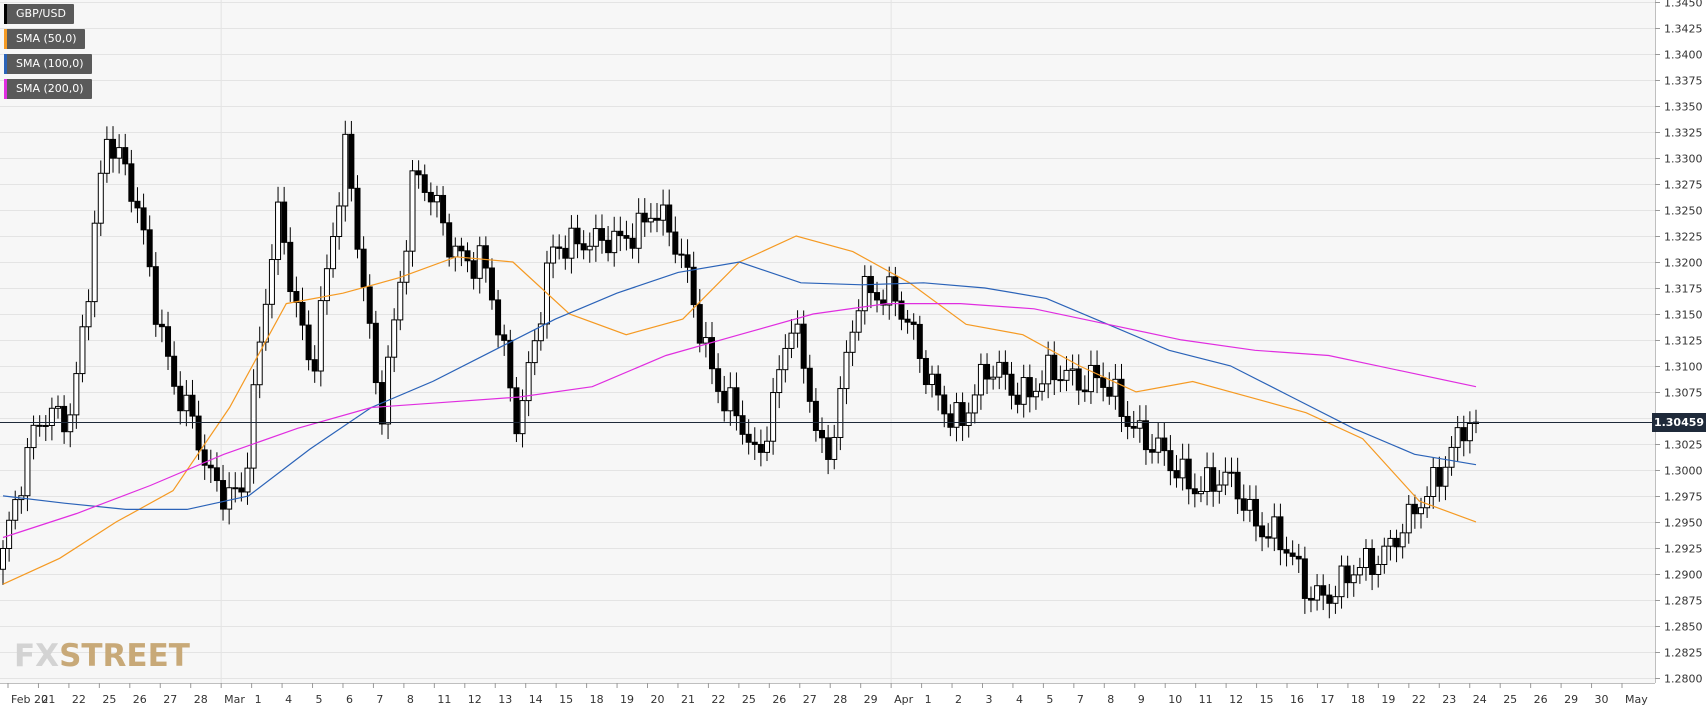 This screenshot has height=712, width=1707. Describe the element at coordinates (1683, 601) in the screenshot. I see `y-tick-label: 1.2875` at that location.